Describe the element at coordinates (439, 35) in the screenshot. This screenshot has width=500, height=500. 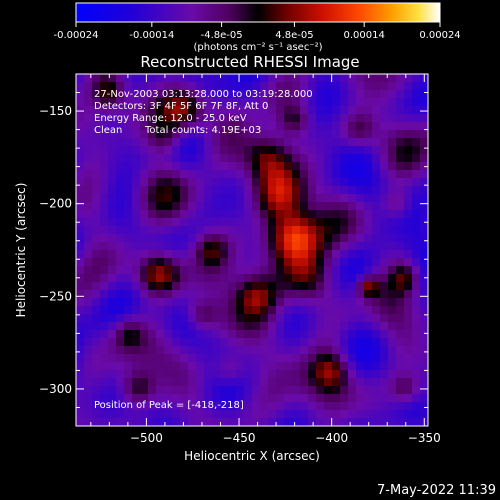
I see `colorbar-tick-label: 0.00024` at that location.